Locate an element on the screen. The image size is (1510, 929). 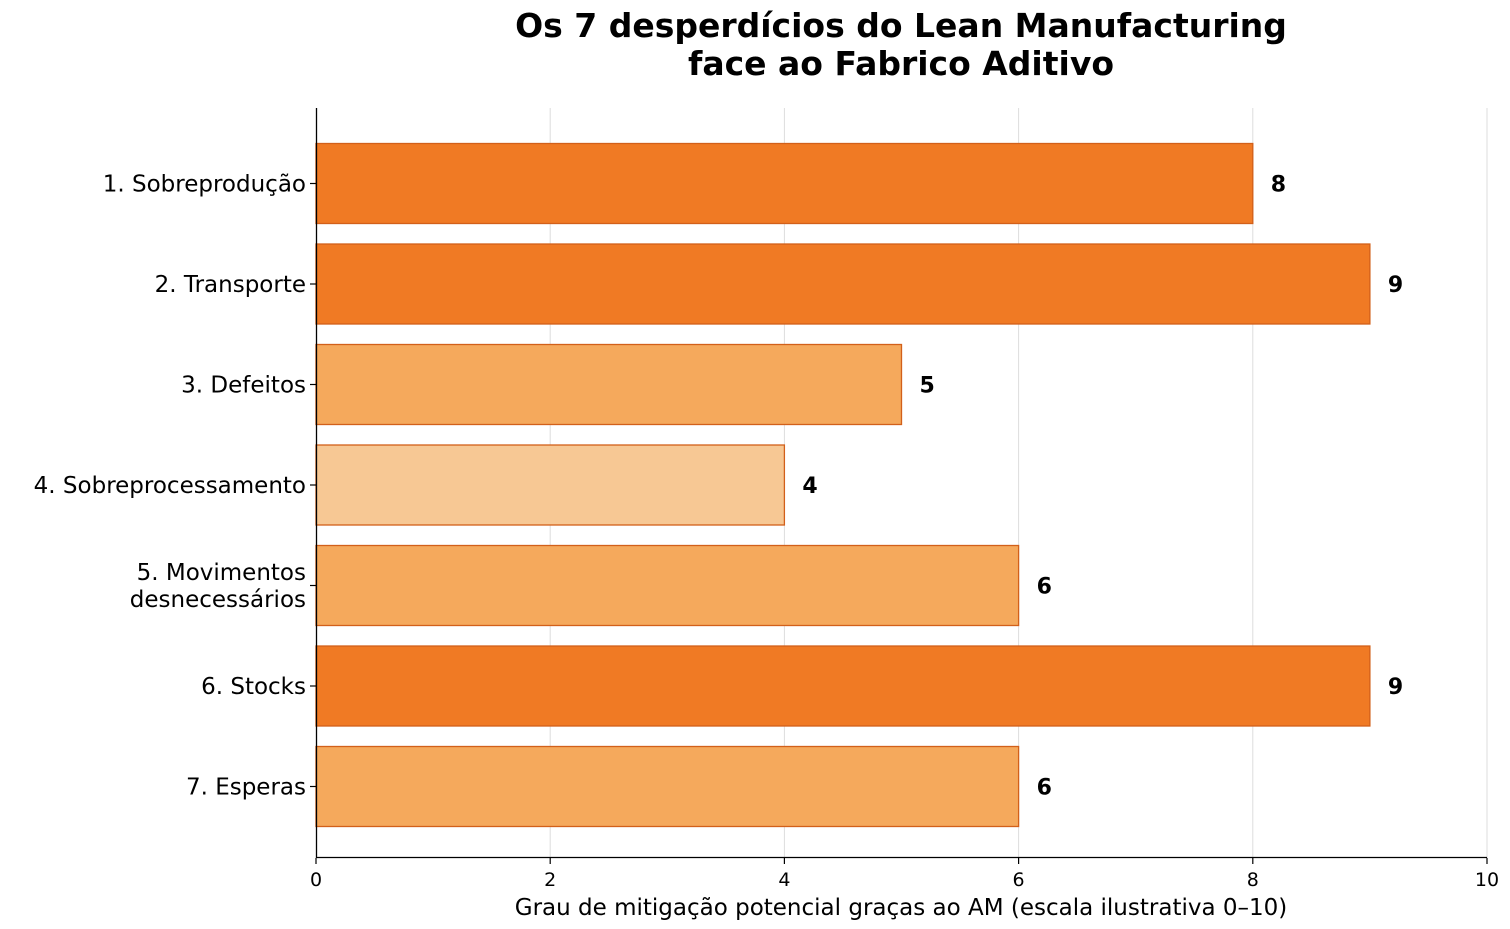
category-label-line: 5. Movimentos is located at coordinates (221, 573).